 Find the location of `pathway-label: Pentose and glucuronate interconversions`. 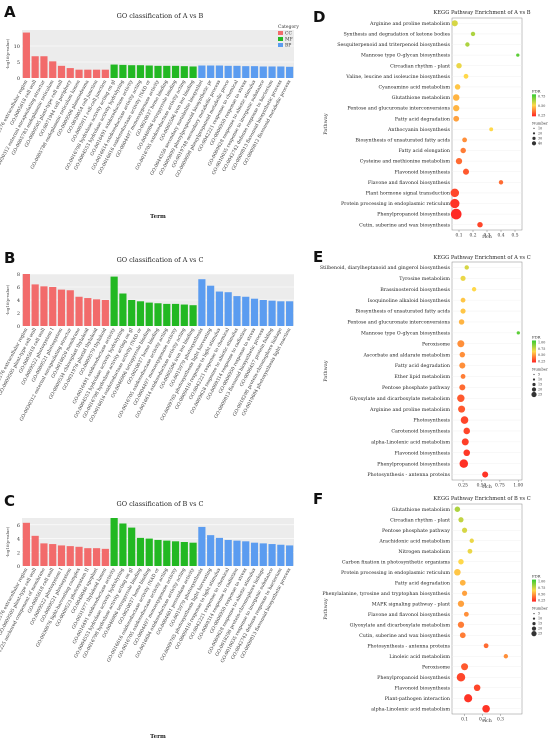

pathway-label: Pentose and glucuronate interconversions is located at coordinates (398, 323).